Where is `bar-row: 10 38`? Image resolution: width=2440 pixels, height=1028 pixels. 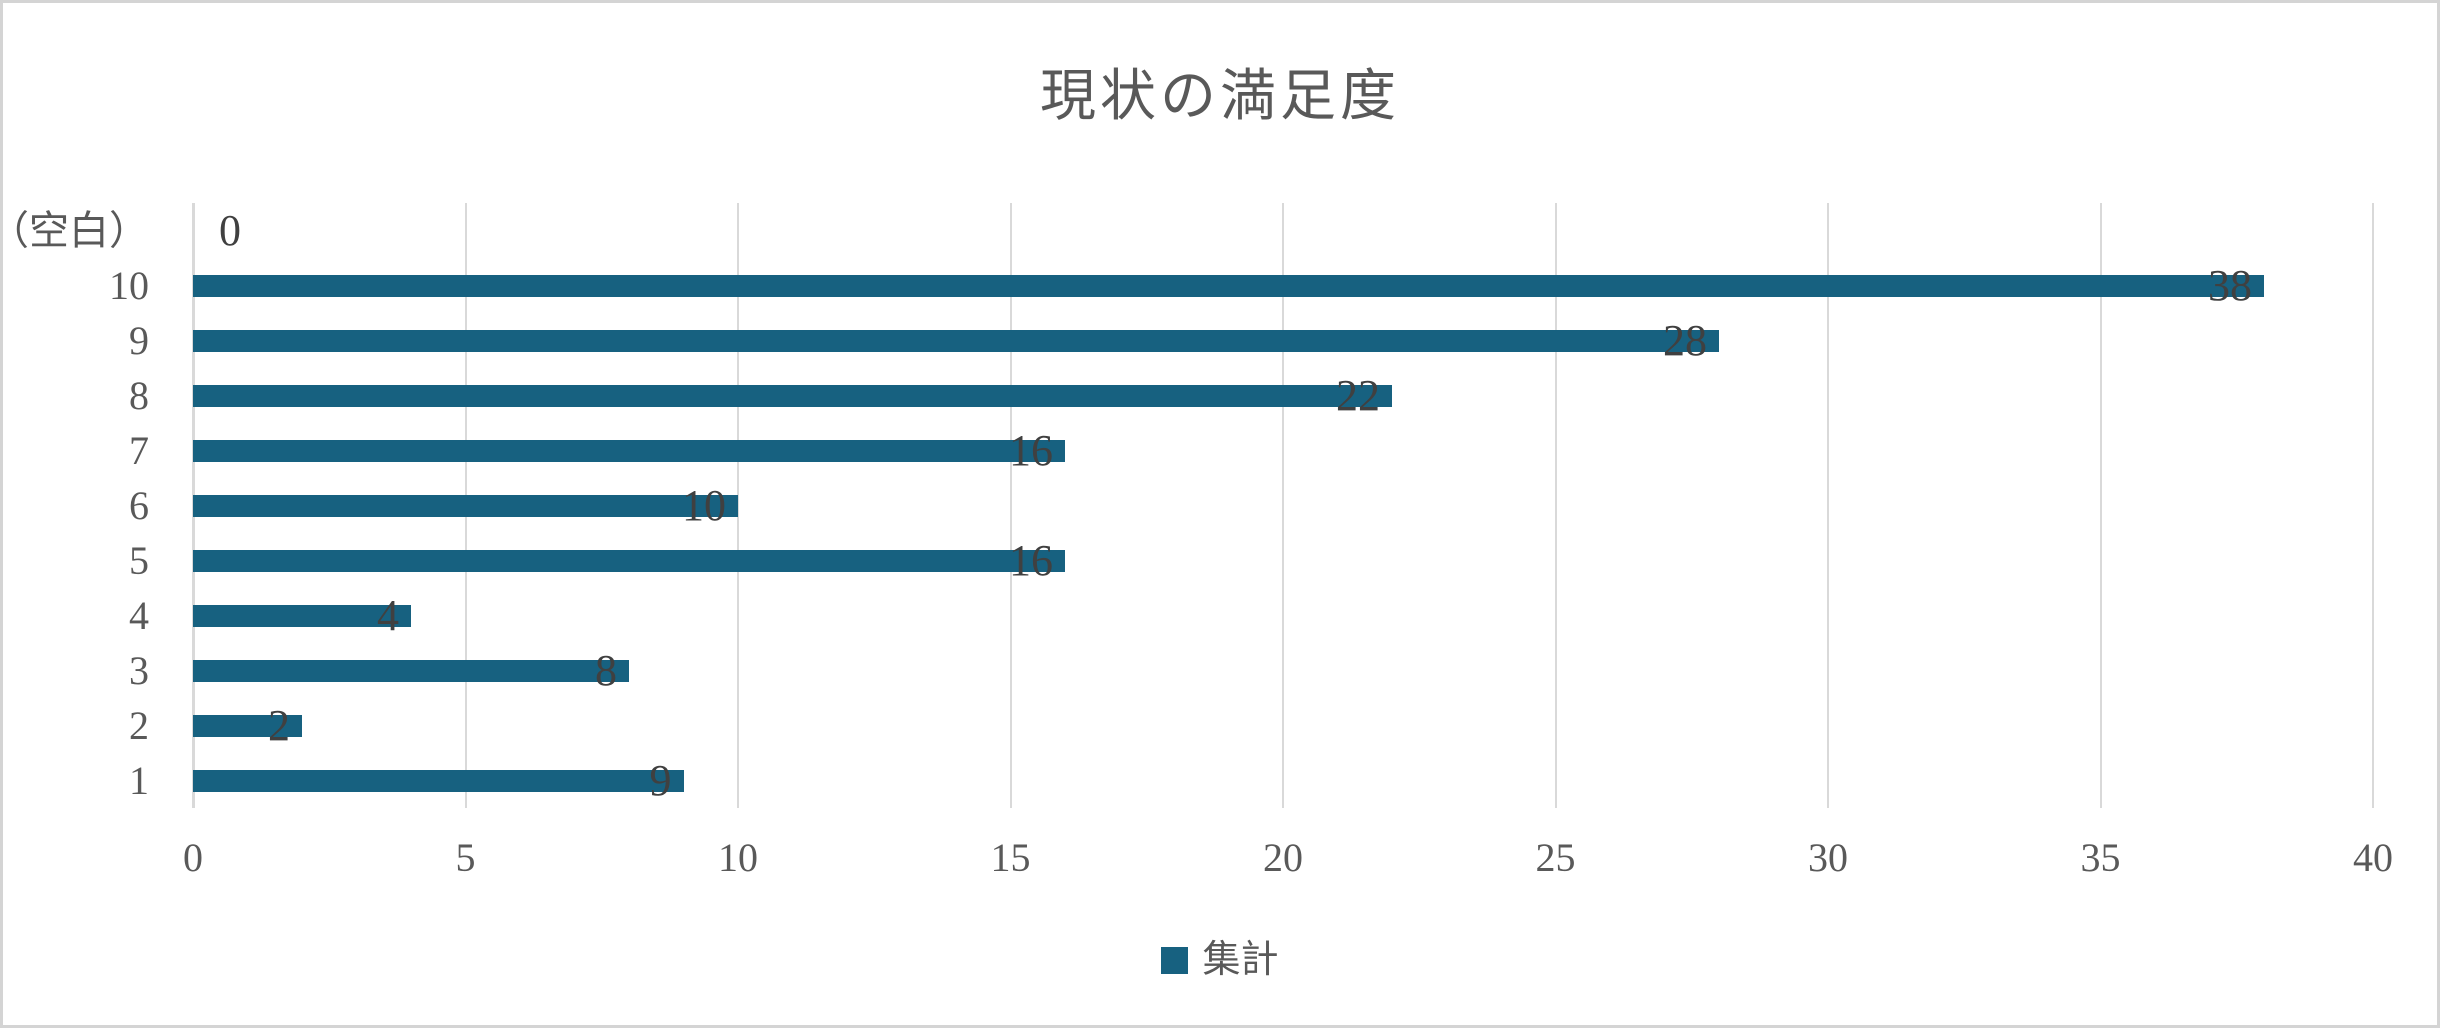 bar-row: 10 38 is located at coordinates (1241, 285).